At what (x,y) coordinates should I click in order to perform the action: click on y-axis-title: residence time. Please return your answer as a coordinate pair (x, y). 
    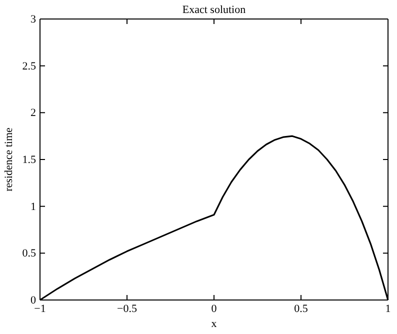
    Looking at the image, I should click on (9, 159).